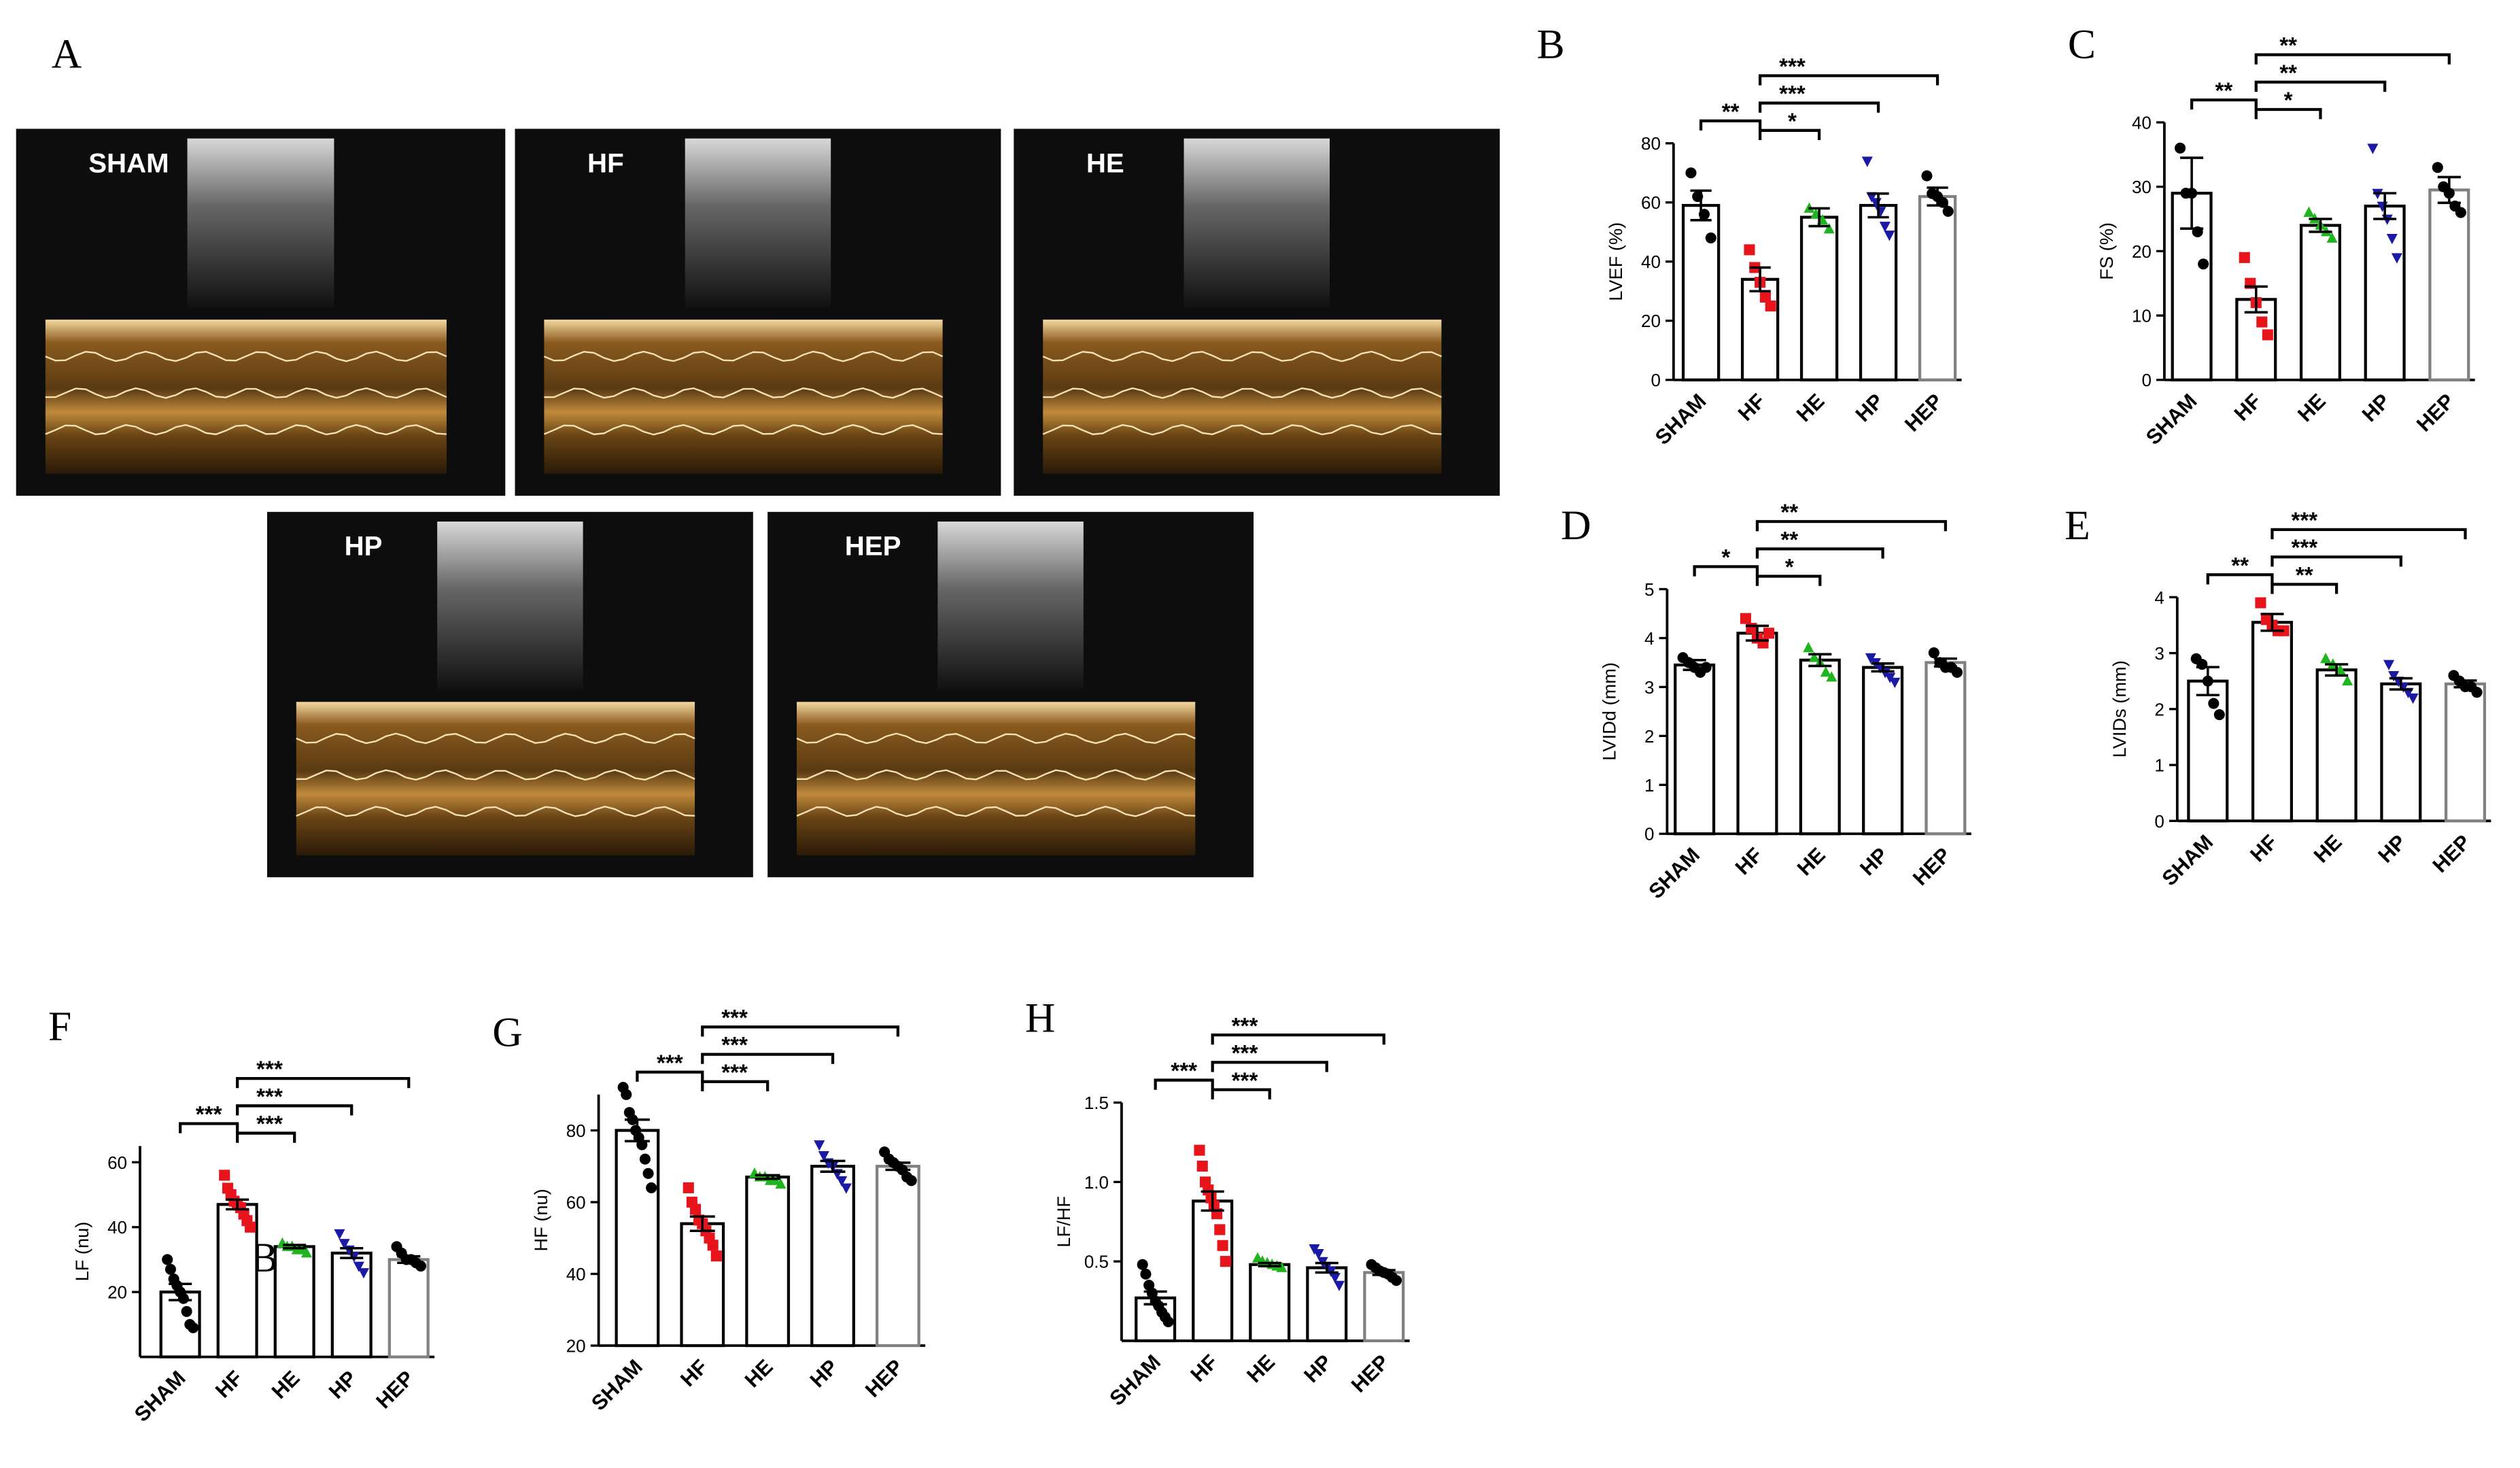  What do you see at coordinates (67, 54) in the screenshot?
I see `panel-label: A` at bounding box center [67, 54].